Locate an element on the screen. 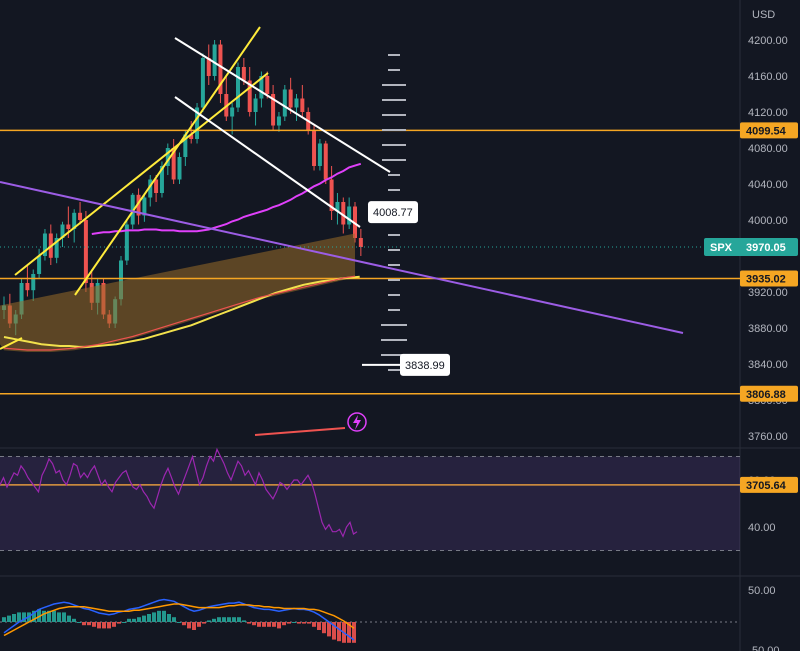  price-tick-label: 3920.00 is located at coordinates (768, 293).